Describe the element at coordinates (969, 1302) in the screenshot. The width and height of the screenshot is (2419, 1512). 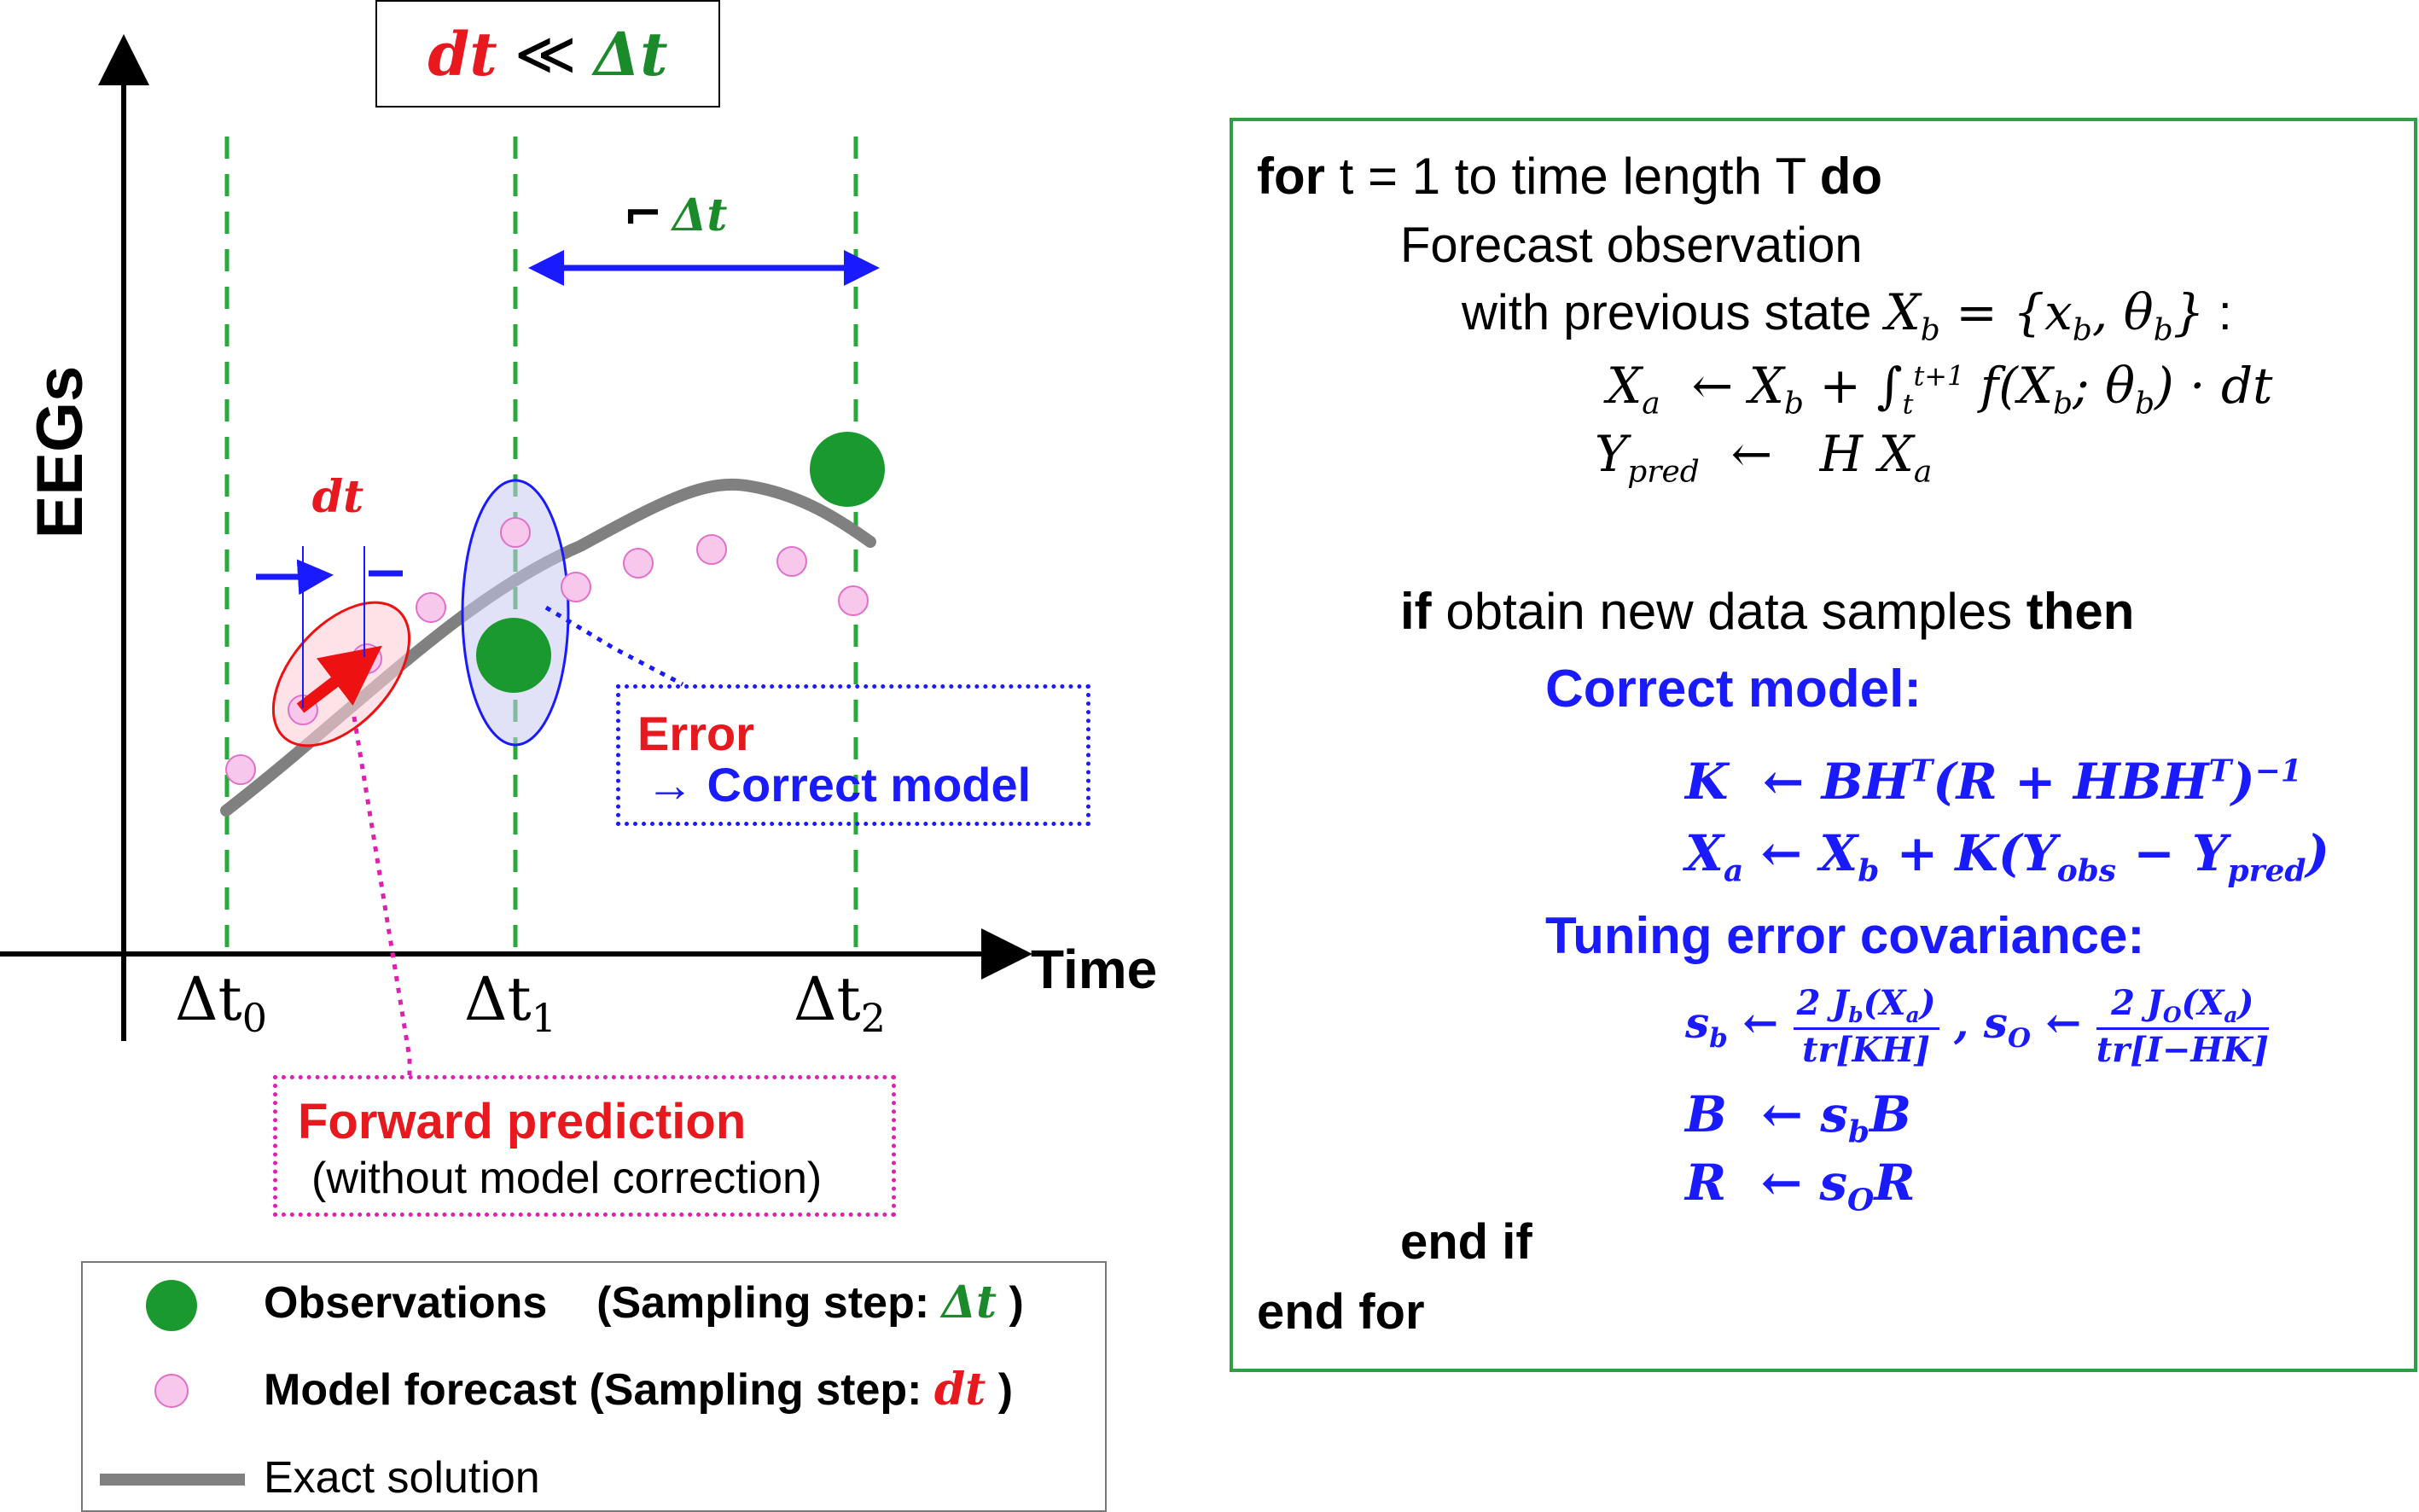
I see `legend-observations-symbol: Δt` at that location.